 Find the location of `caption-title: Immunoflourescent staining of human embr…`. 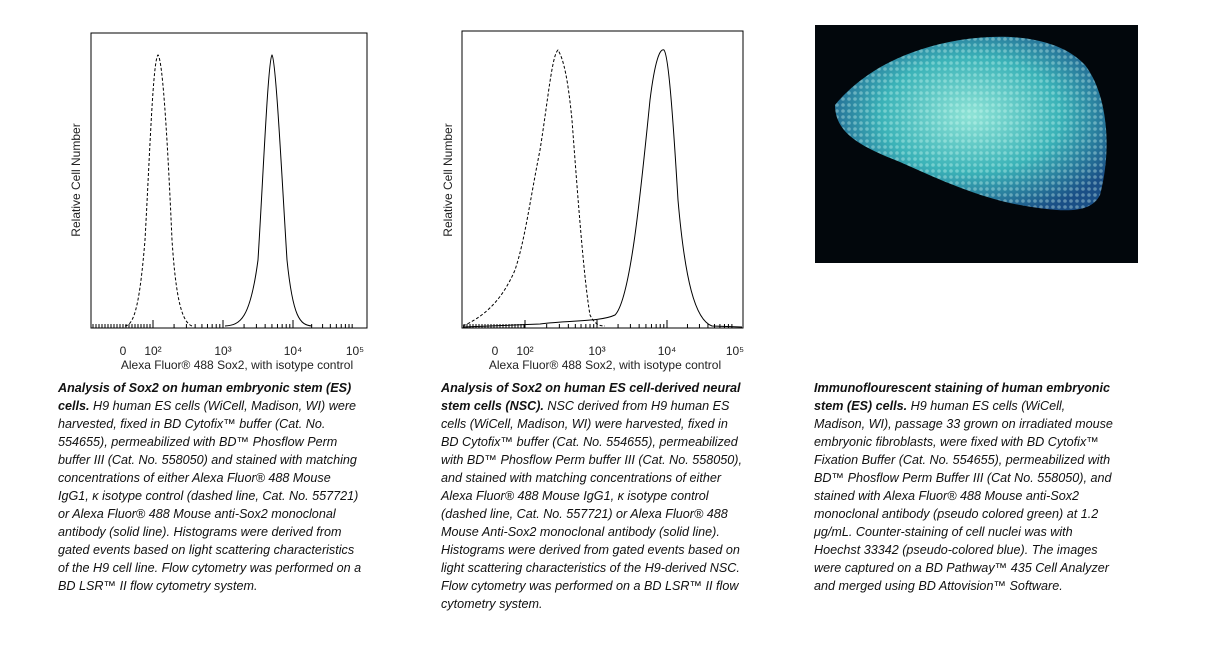

caption-title: Immunoflourescent staining of human embr… is located at coordinates (962, 397).